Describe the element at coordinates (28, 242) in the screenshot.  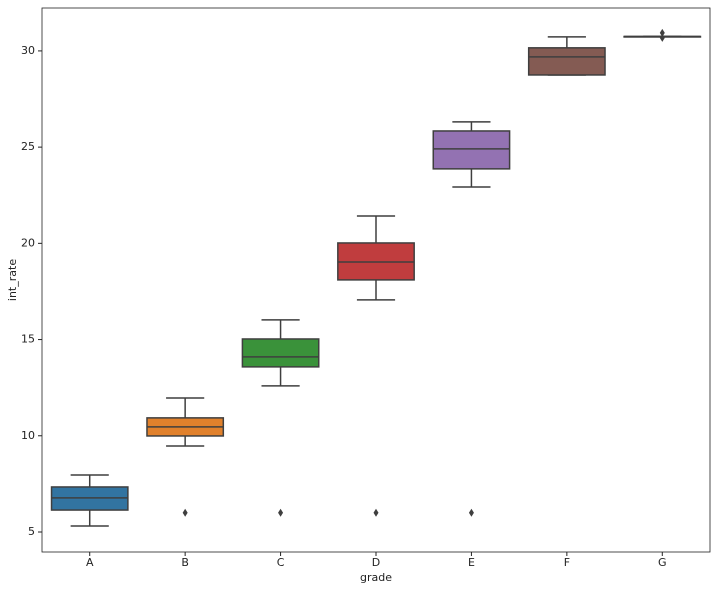
I see `y-tick-label: 20` at that location.